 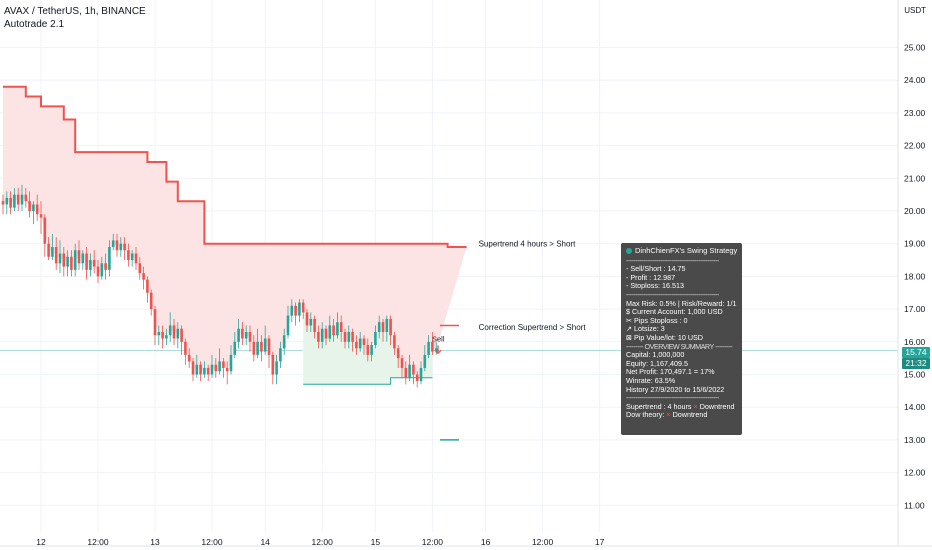 What do you see at coordinates (438, 350) in the screenshot?
I see `sell-arrow-icon` at bounding box center [438, 350].